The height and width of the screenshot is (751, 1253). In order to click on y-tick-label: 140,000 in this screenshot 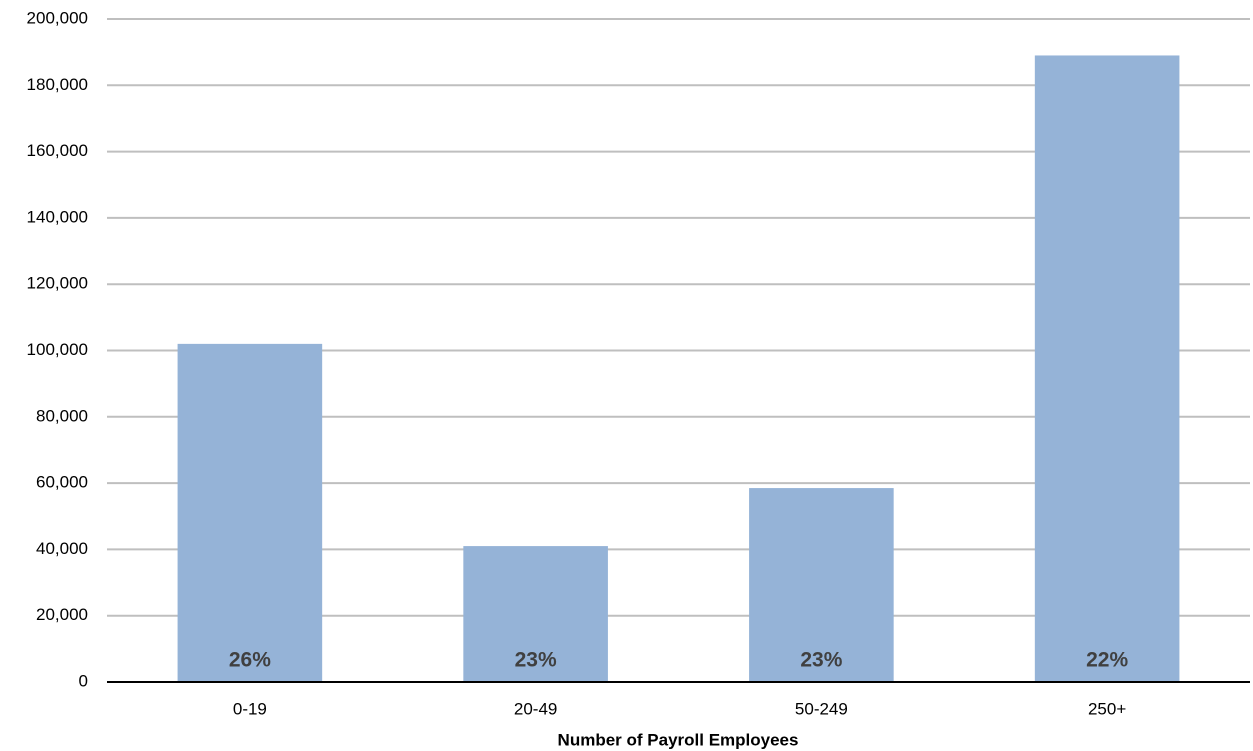, I will do `click(57, 216)`.